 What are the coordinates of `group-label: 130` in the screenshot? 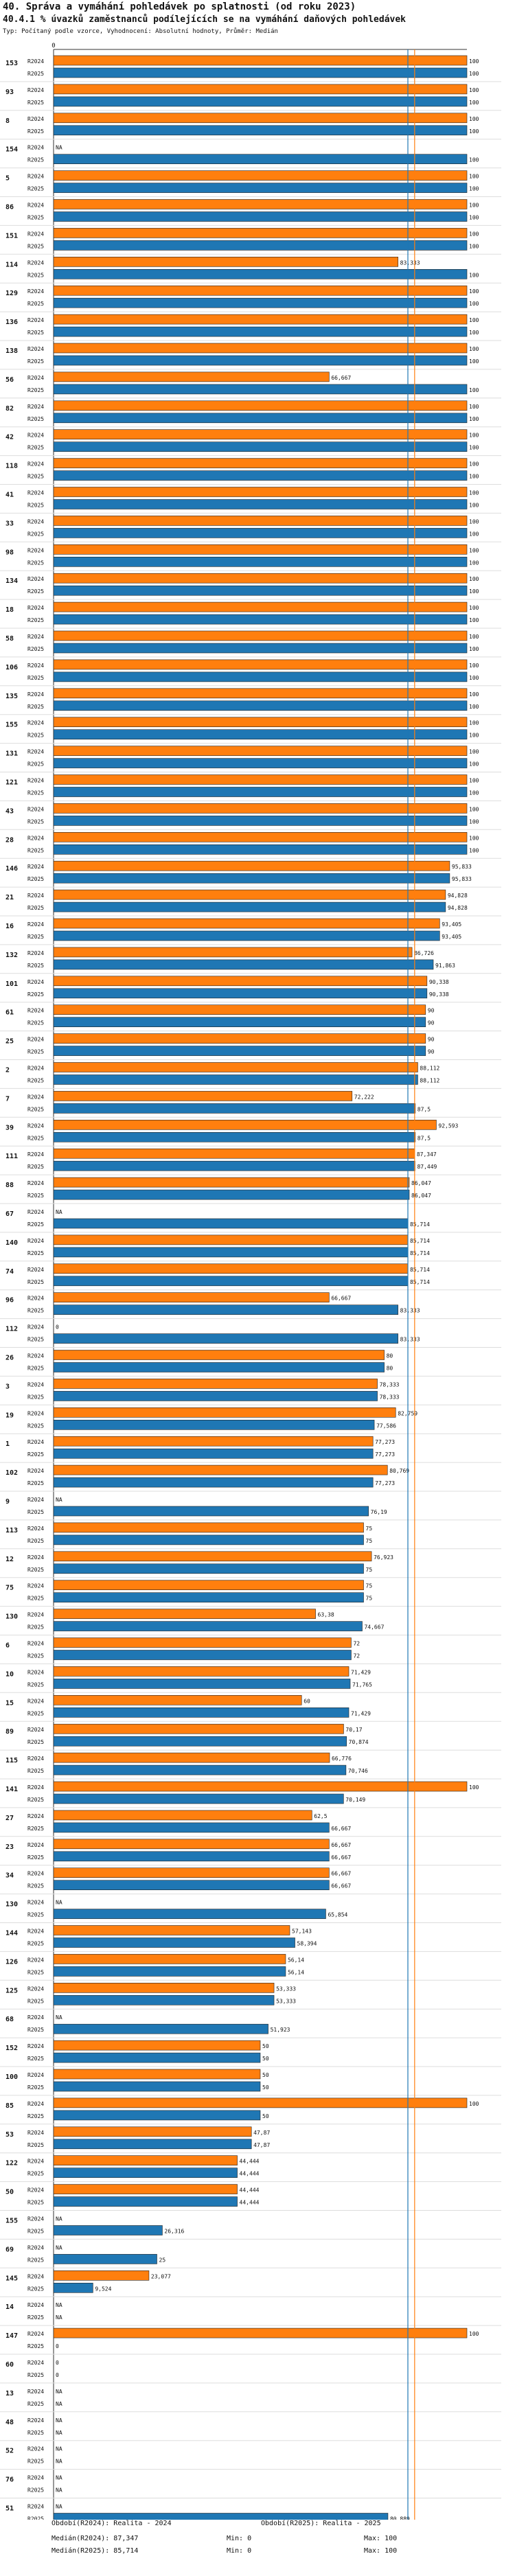 It's located at (11, 1617).